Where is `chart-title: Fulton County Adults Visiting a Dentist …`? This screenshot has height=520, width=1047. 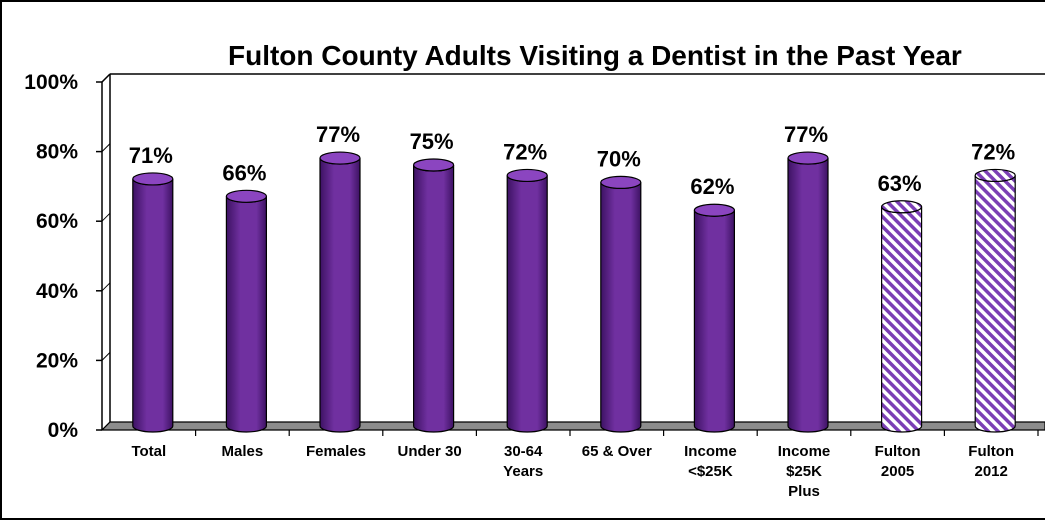
chart-title: Fulton County Adults Visiting a Dentist … is located at coordinates (595, 55).